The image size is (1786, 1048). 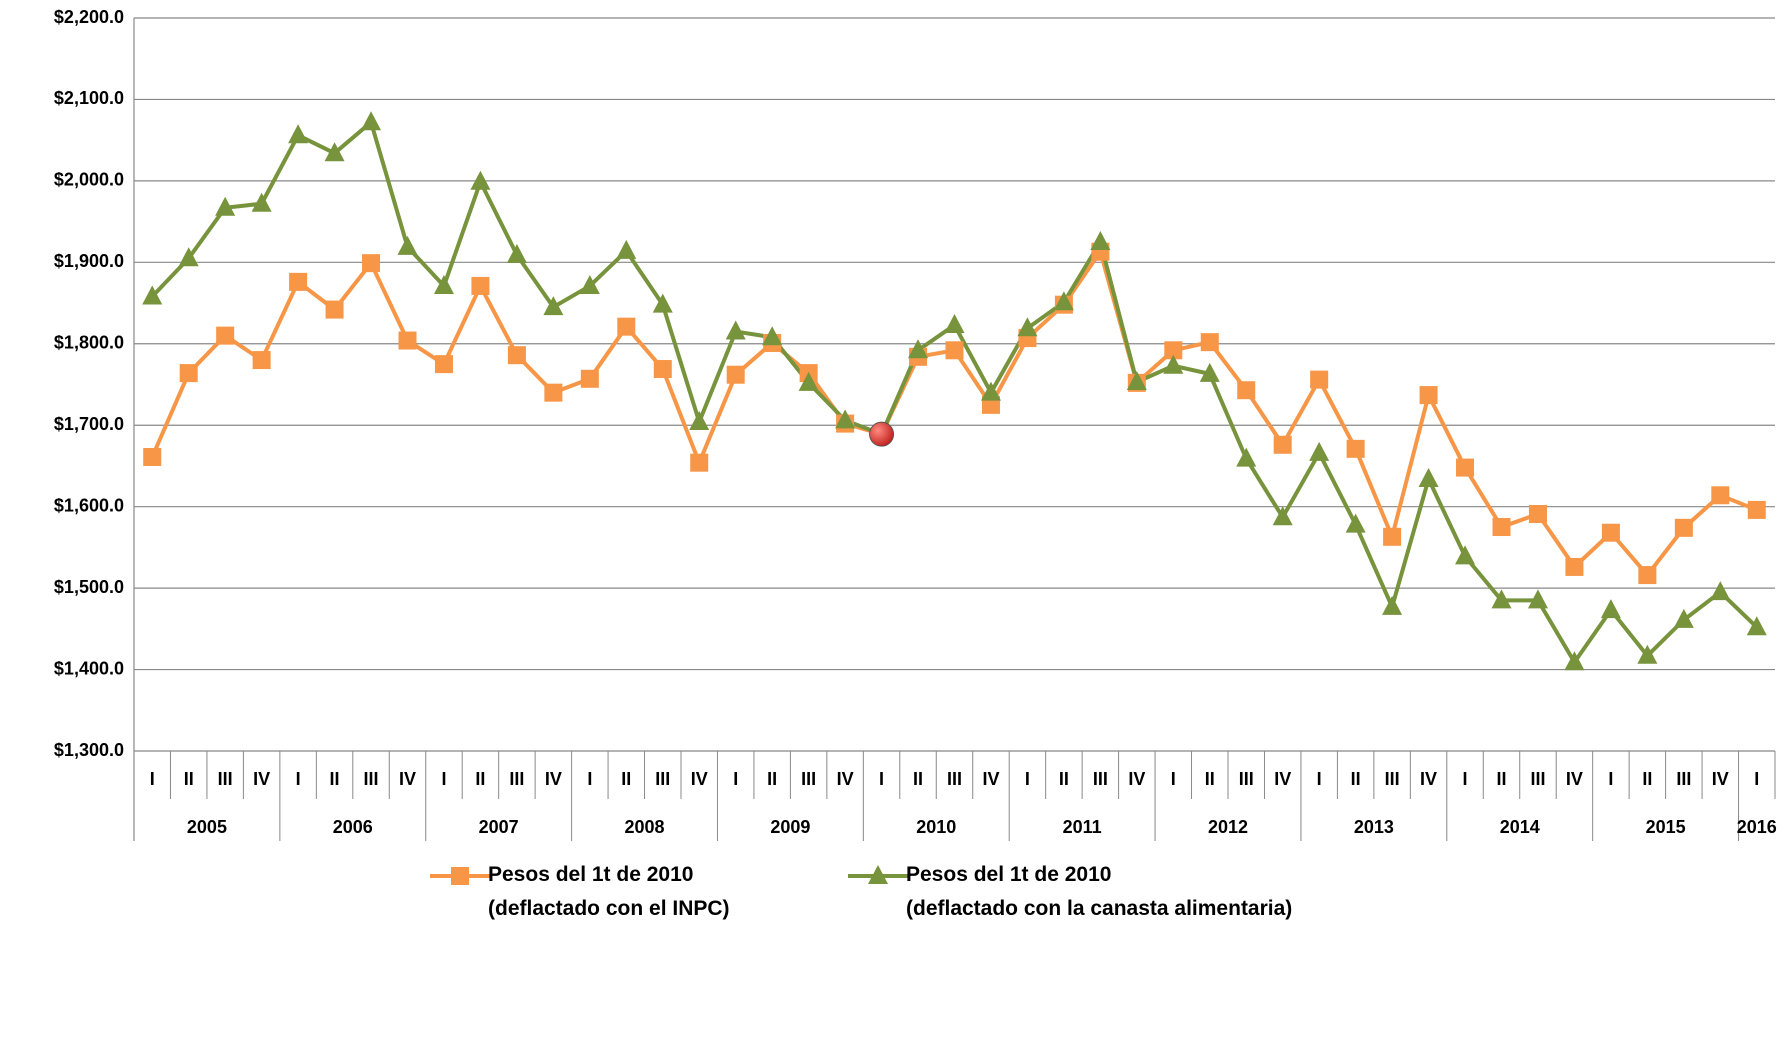 What do you see at coordinates (89, 261) in the screenshot?
I see `y-tick-label: $1,900.0` at bounding box center [89, 261].